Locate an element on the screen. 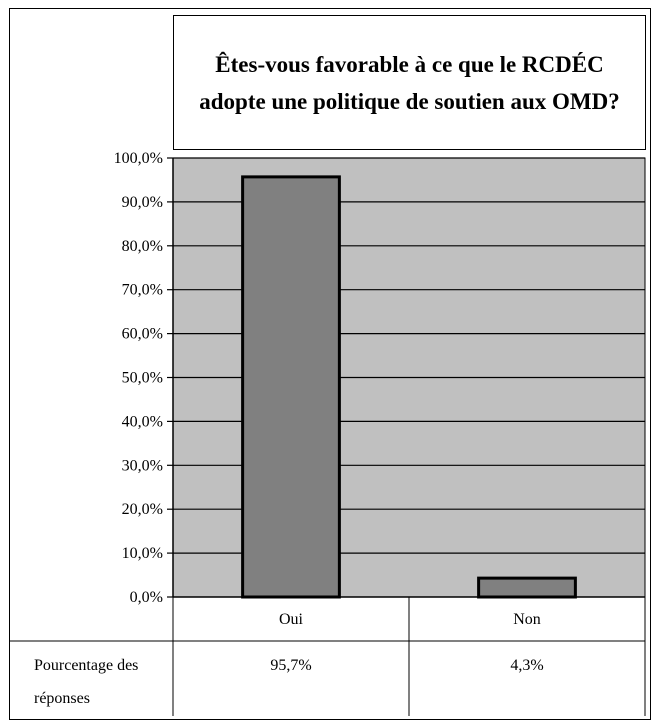 The height and width of the screenshot is (726, 660). x-category-label: Oui is located at coordinates (291, 619).